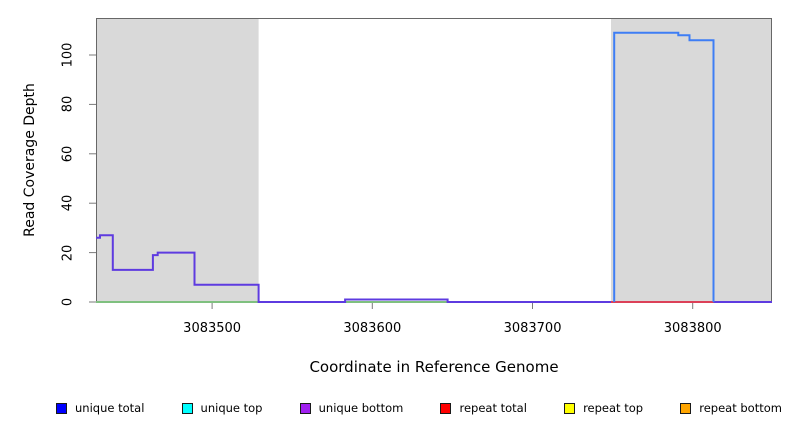  I want to click on y-tick-label: 100, so click(68, 55).